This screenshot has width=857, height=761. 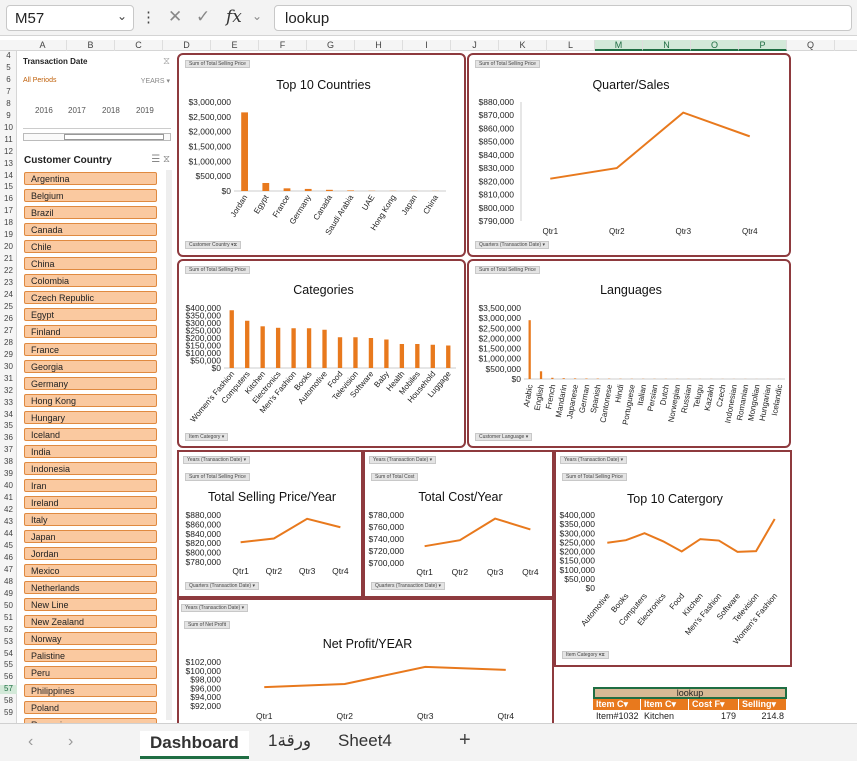 What do you see at coordinates (91, 45) in the screenshot?
I see `column-header-b: B` at bounding box center [91, 45].